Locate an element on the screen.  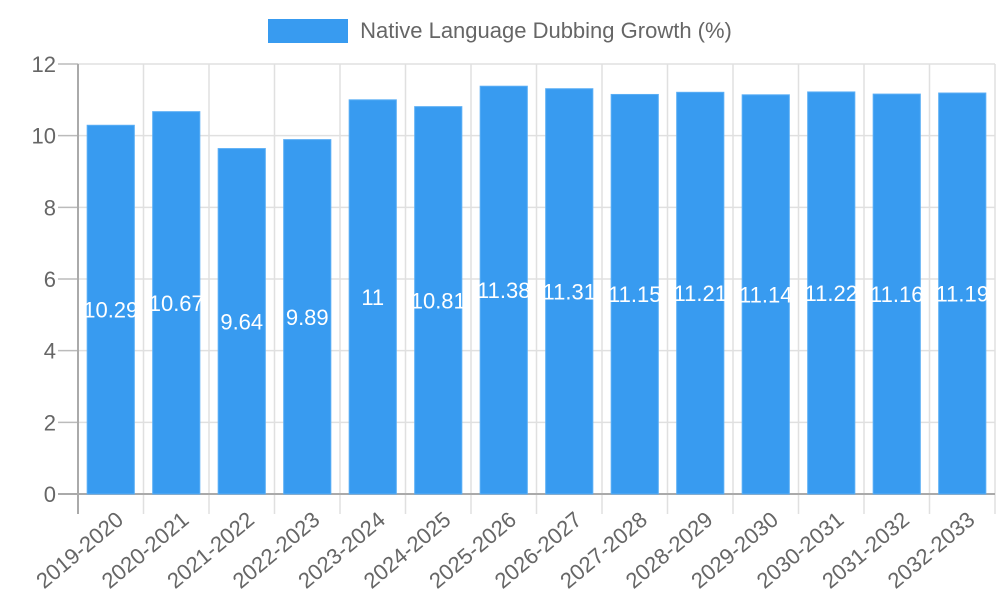
bar-value-label: 11.22 is located at coordinates (831, 293).